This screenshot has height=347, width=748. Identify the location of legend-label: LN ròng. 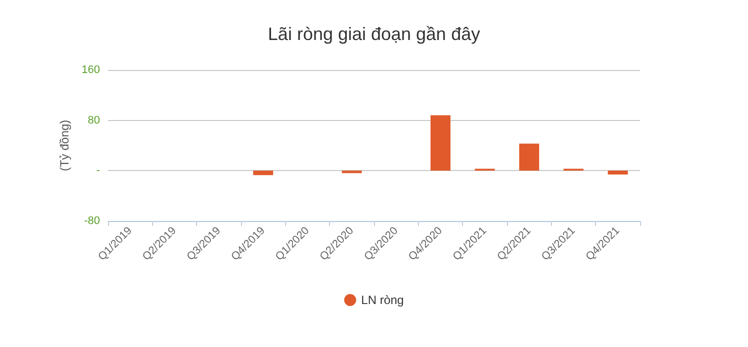
(382, 300).